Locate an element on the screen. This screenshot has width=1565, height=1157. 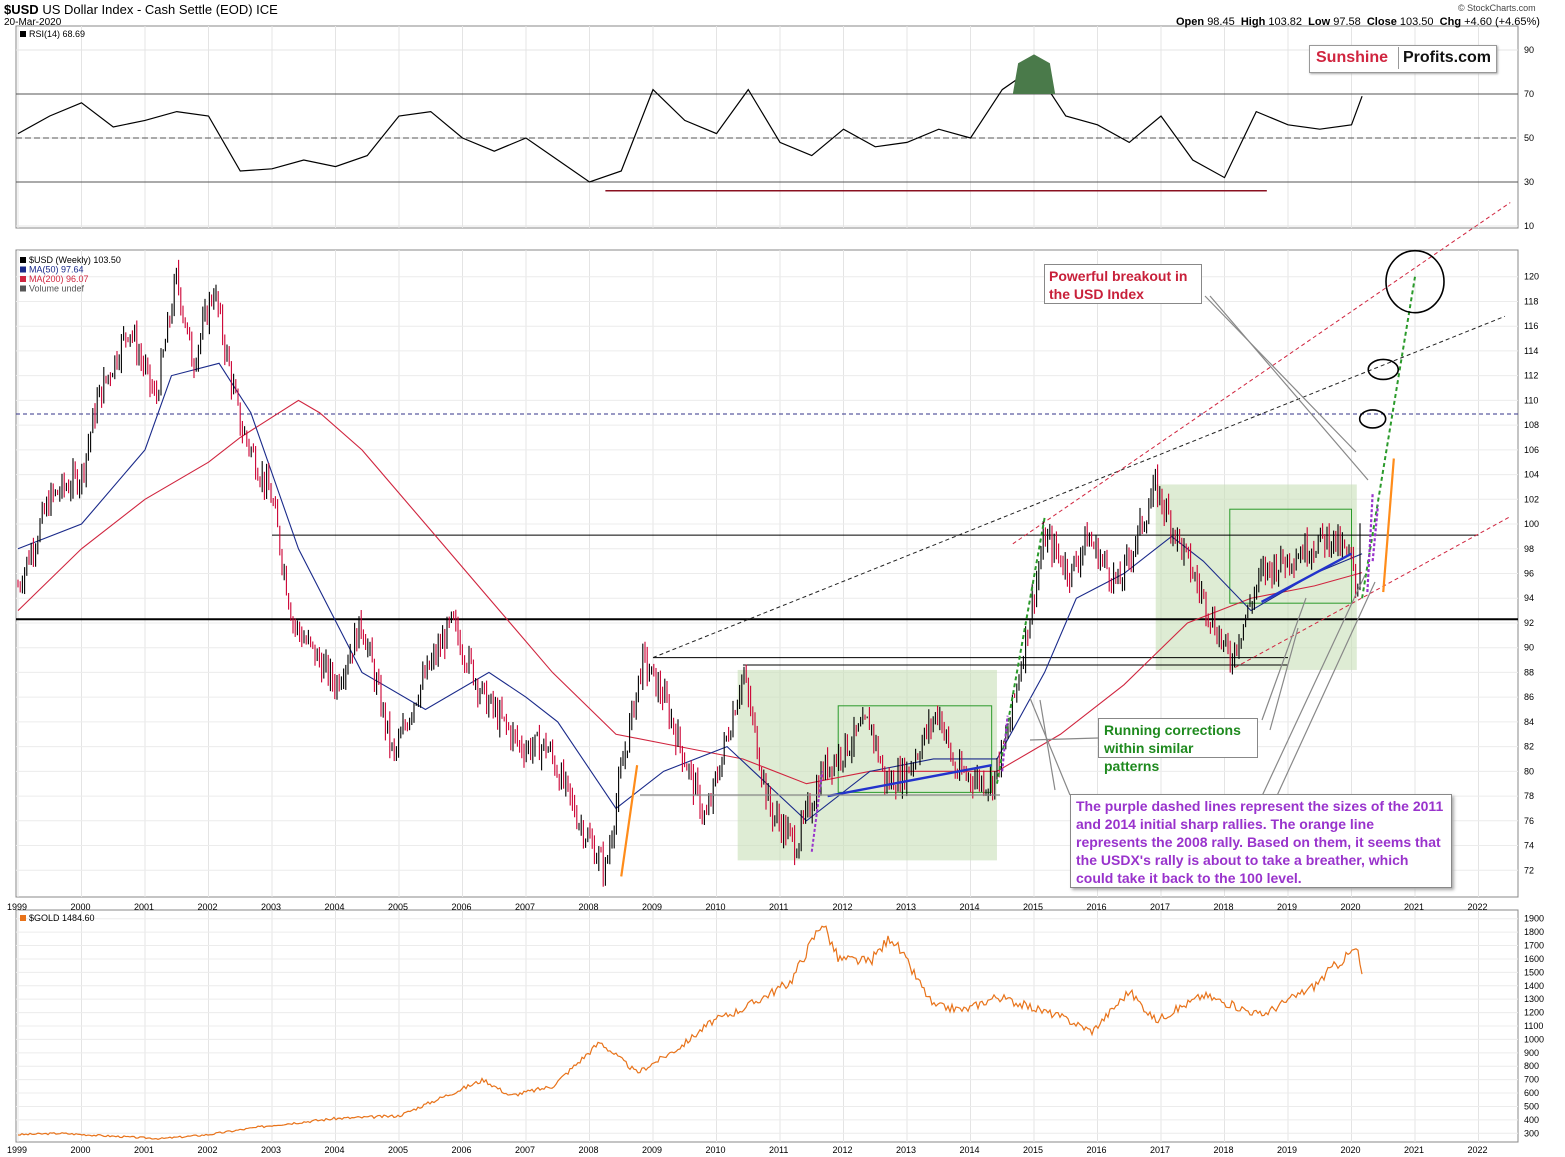
price-tick-label: 86 is located at coordinates (1529, 697).